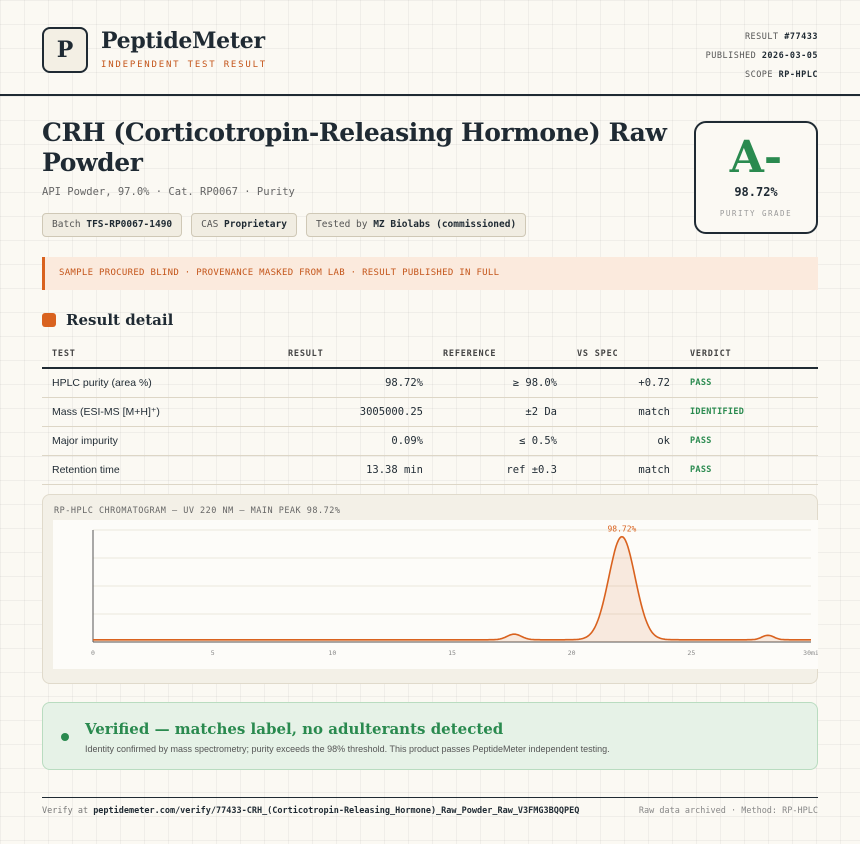 The image size is (860, 844). I want to click on chip-value: Proprietary, so click(255, 224).